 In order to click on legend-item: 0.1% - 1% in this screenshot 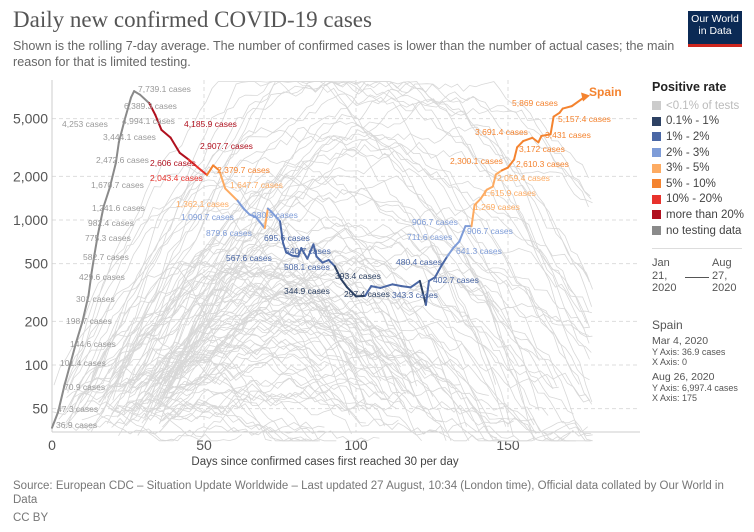, I will do `click(698, 122)`.